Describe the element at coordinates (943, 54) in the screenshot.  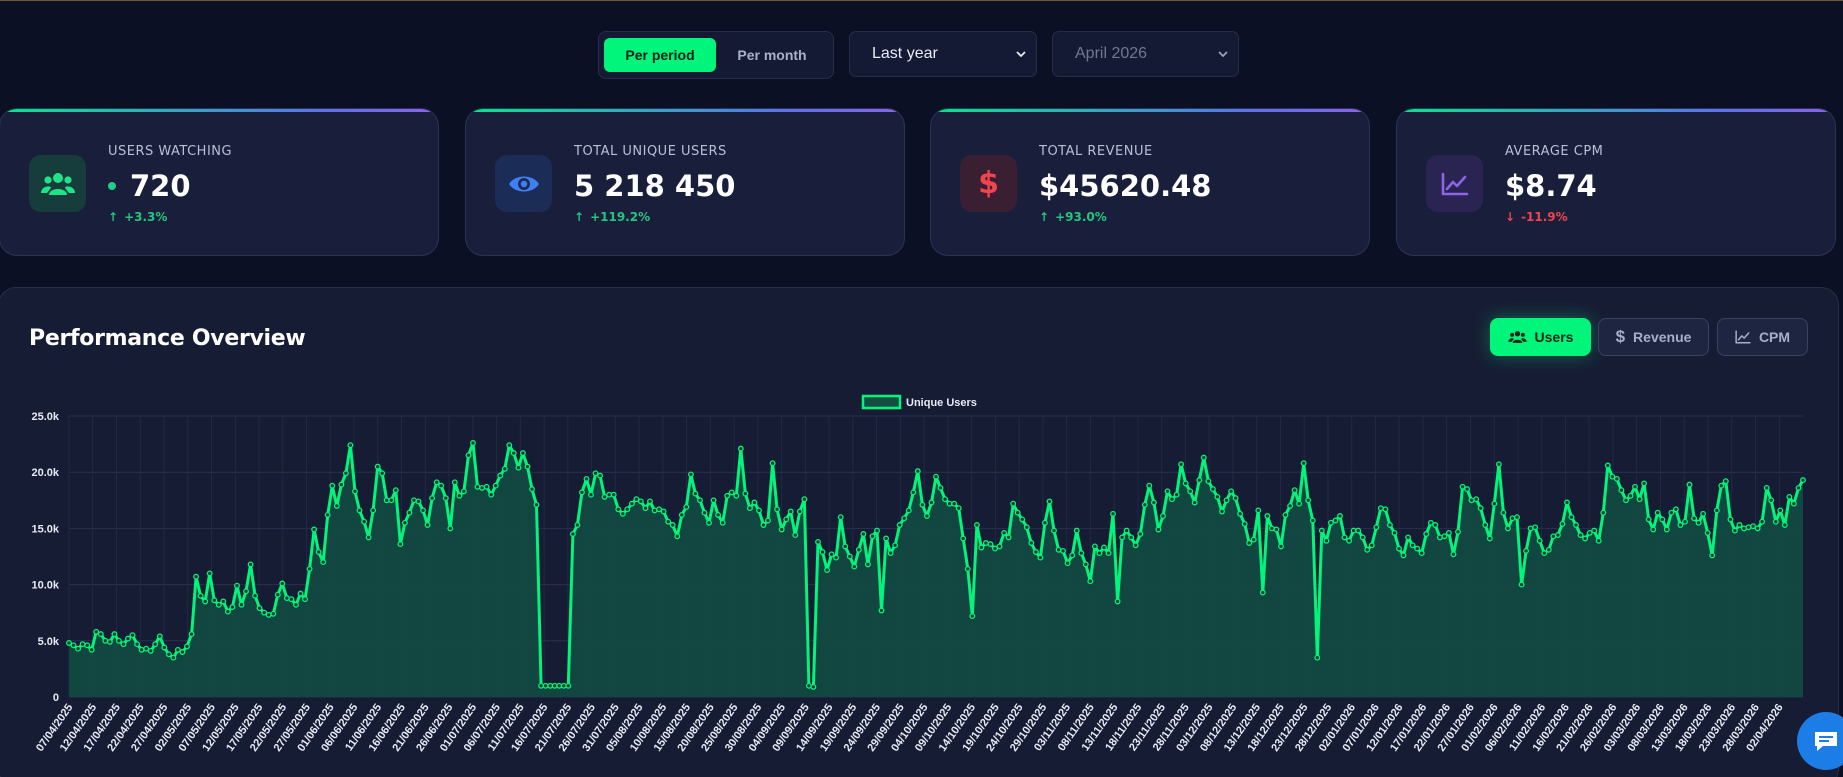
I see `range-select: Last year` at that location.